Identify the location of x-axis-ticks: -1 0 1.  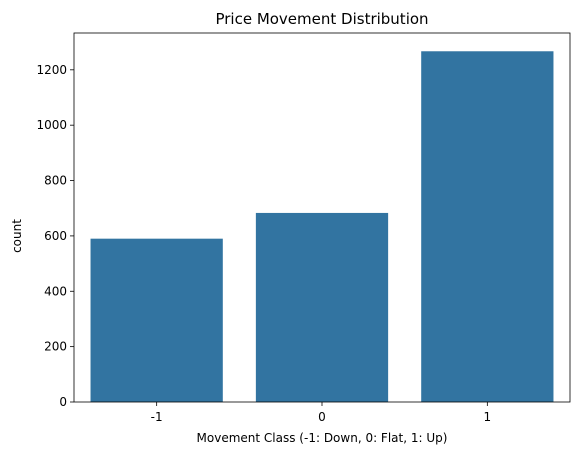
(321, 413).